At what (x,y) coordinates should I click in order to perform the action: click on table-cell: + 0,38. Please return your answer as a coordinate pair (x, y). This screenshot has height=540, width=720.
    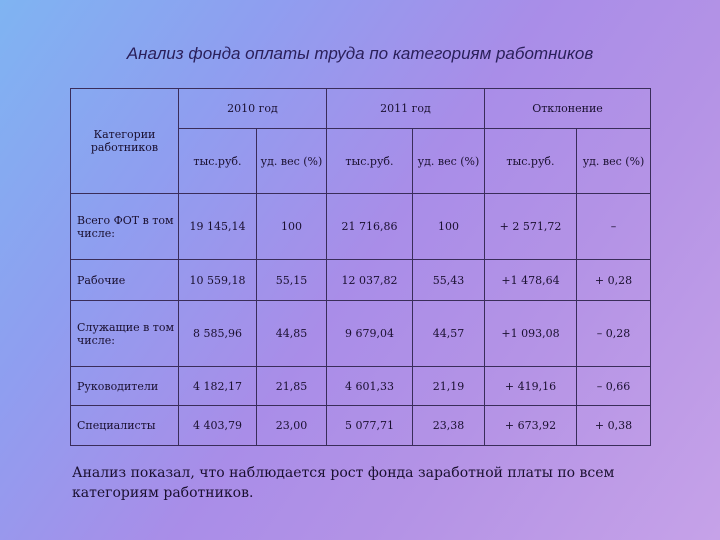
    Looking at the image, I should click on (613, 425).